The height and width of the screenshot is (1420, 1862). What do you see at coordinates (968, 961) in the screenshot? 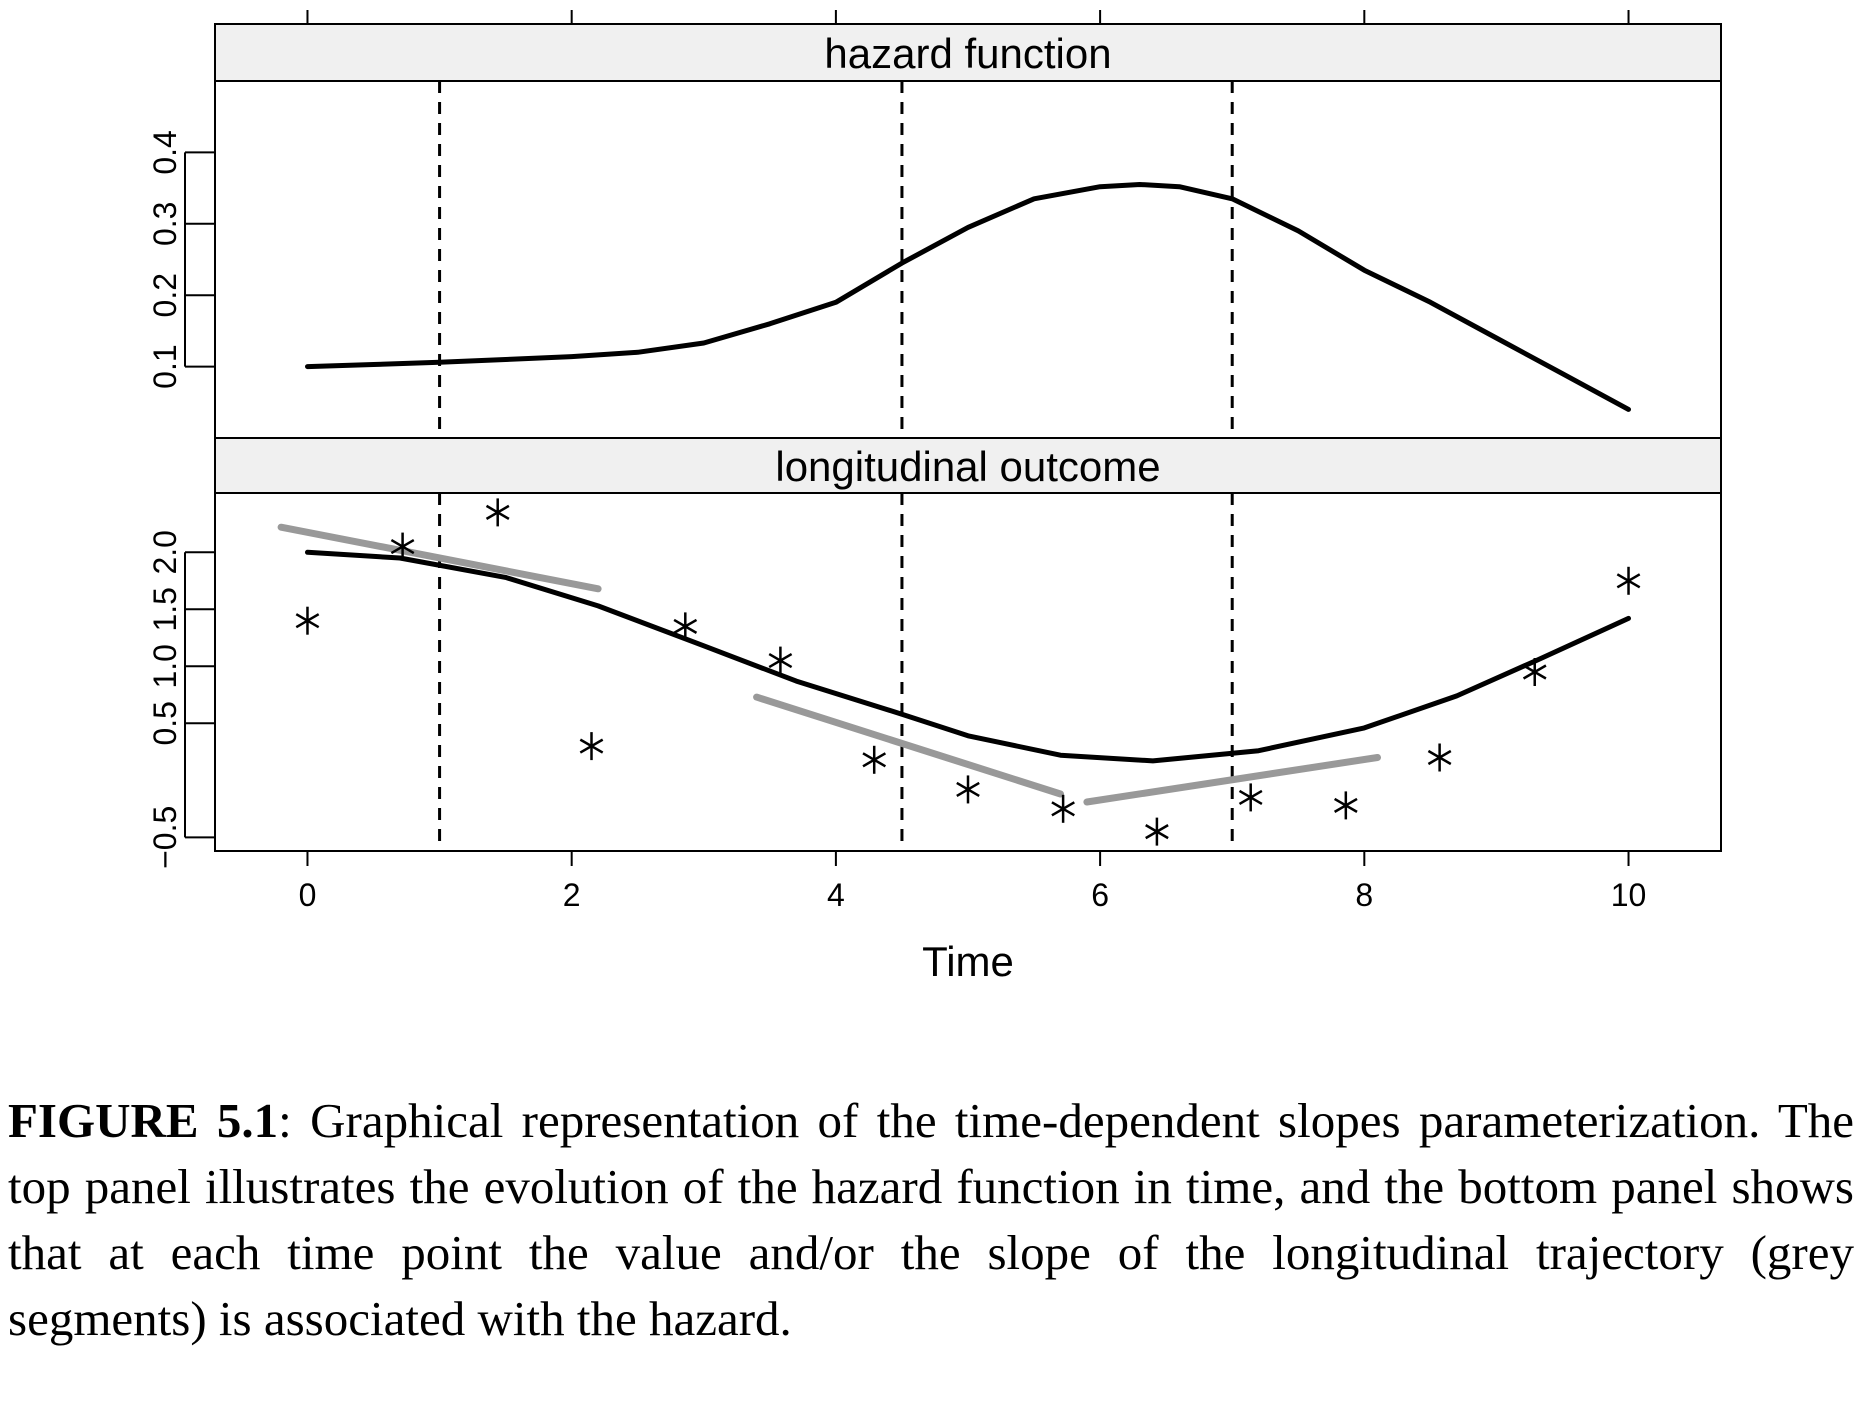
I see `x-axis-title: Time` at bounding box center [968, 961].